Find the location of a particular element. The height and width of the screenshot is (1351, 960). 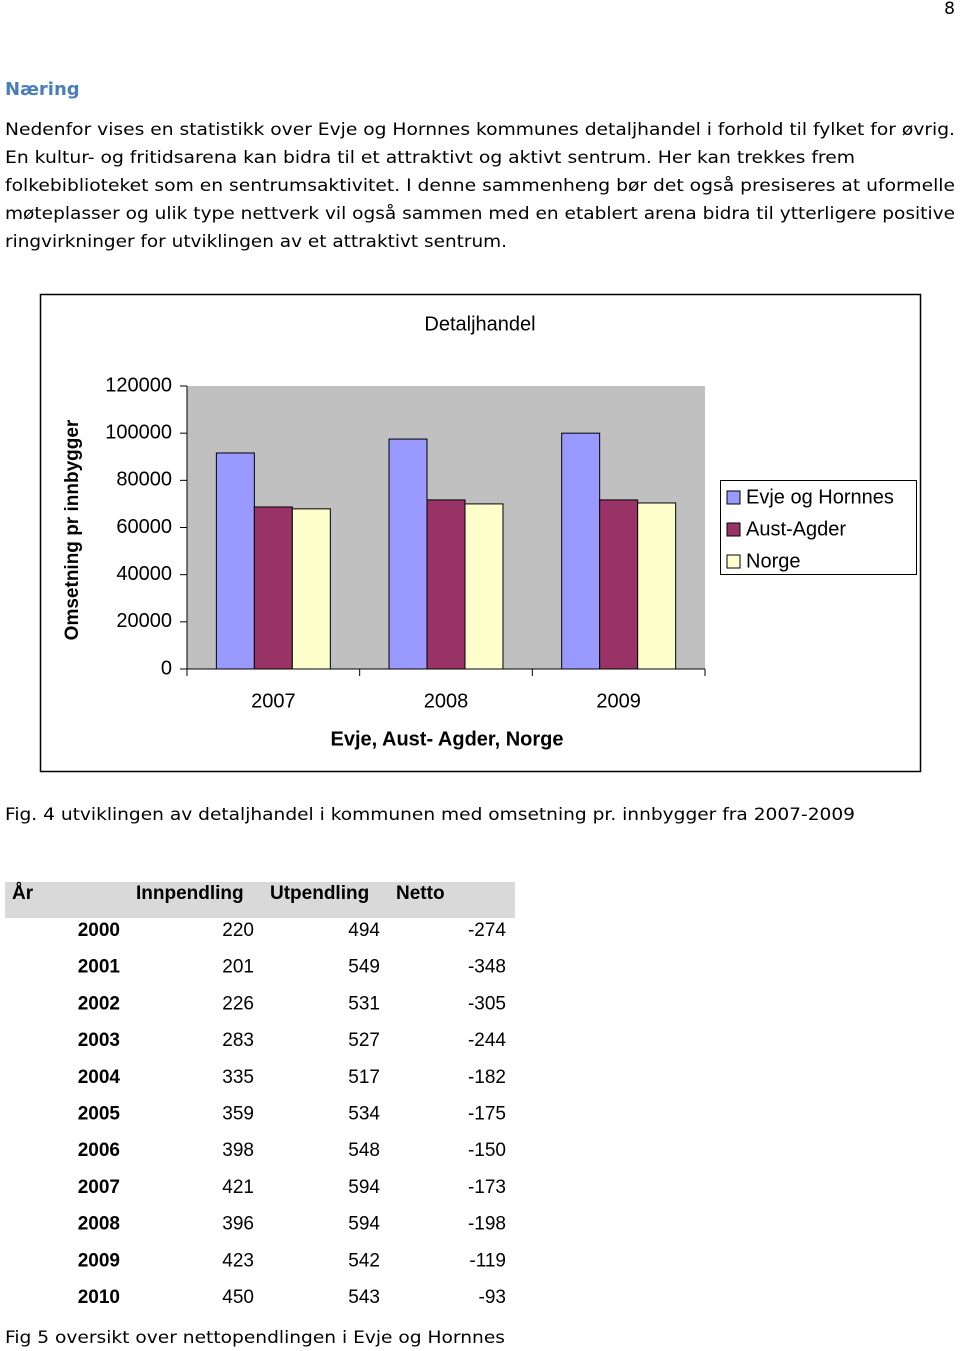

table-cell: 450 is located at coordinates (238, 1297).